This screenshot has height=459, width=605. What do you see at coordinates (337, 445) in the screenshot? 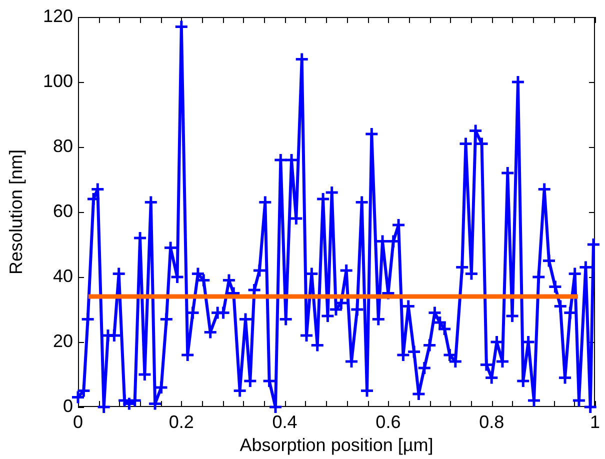
I see `x-axis-title: Absorption position [µm]` at bounding box center [337, 445].